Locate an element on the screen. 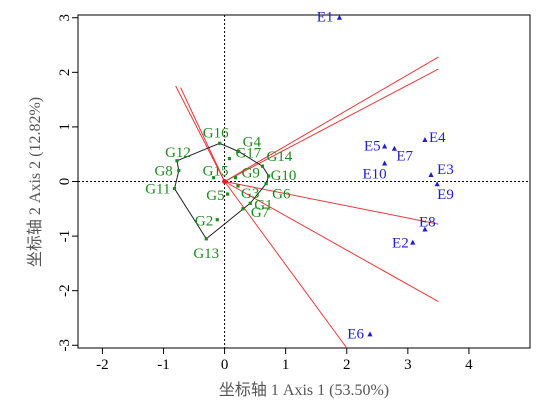 This screenshot has height=403, width=557. genotype-point-g15 is located at coordinates (214, 178).